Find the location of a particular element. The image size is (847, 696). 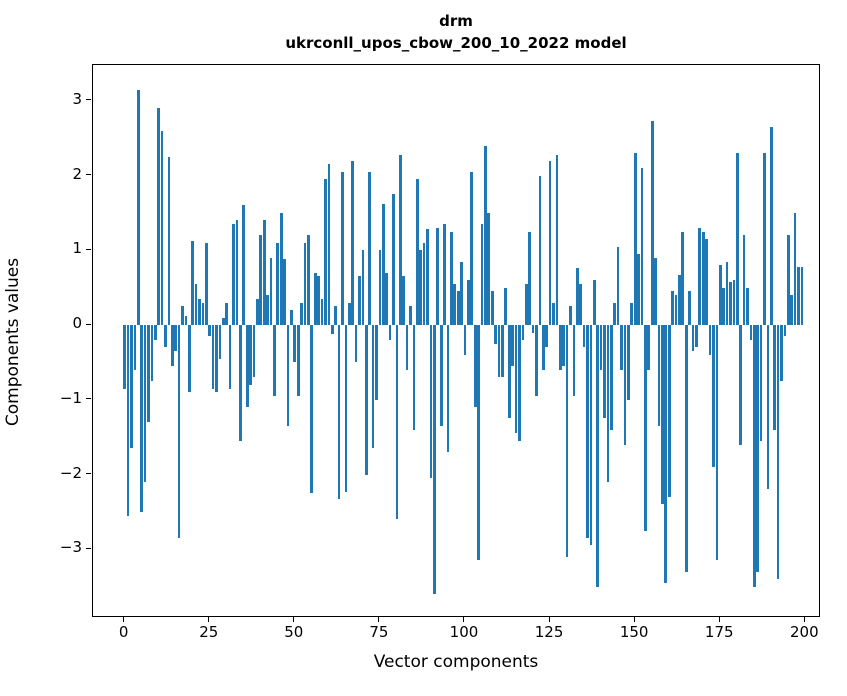

x-tick-label: 50 is located at coordinates (294, 632).